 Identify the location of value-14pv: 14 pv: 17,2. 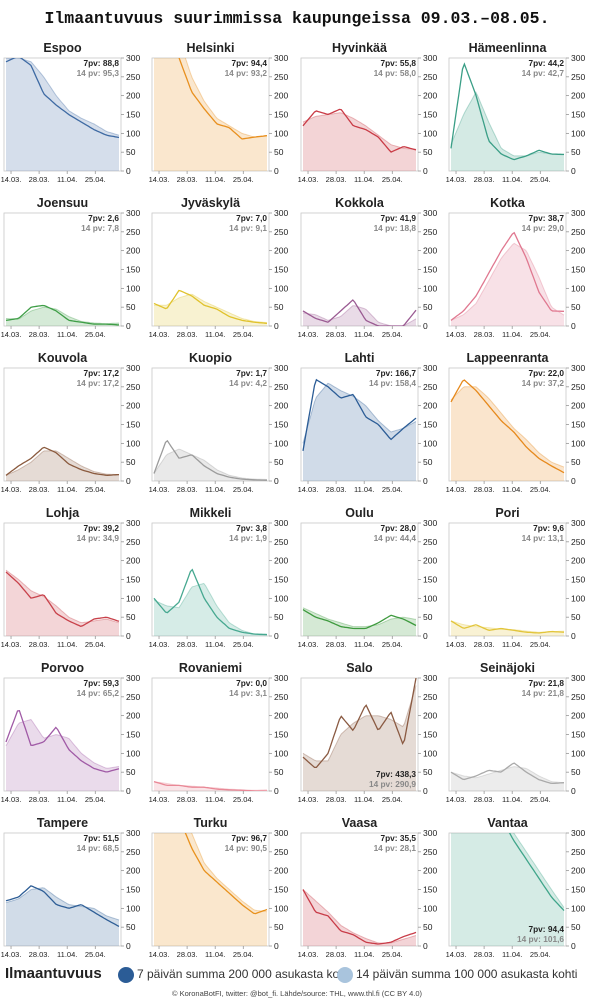
(98, 383).